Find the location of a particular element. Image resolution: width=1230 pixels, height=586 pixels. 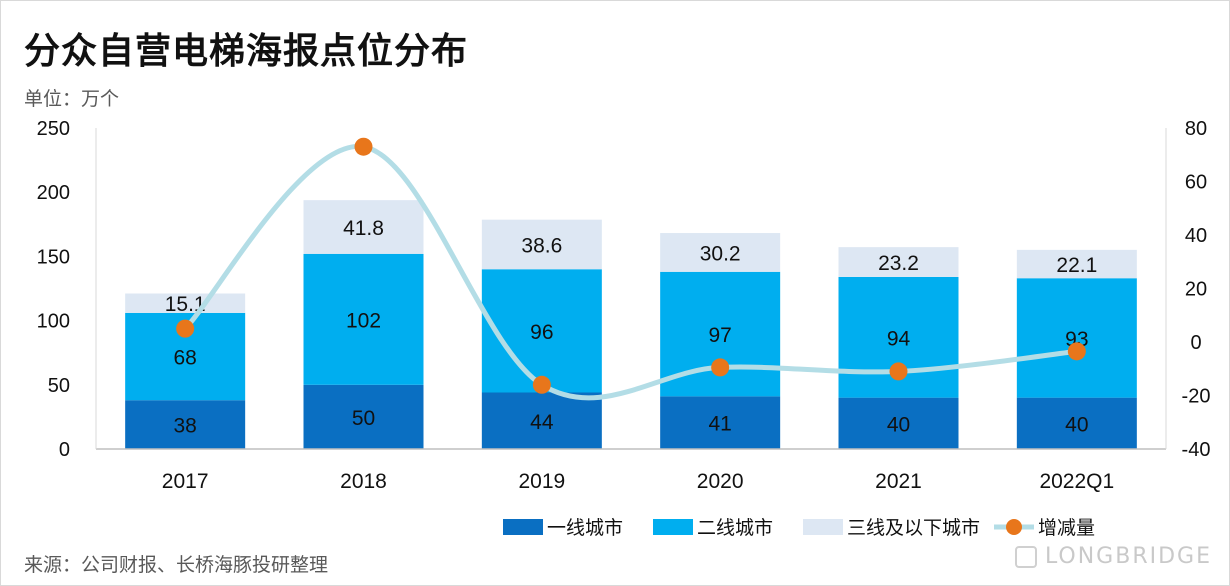

bar-label-1-2018: 50 is located at coordinates (363, 418).